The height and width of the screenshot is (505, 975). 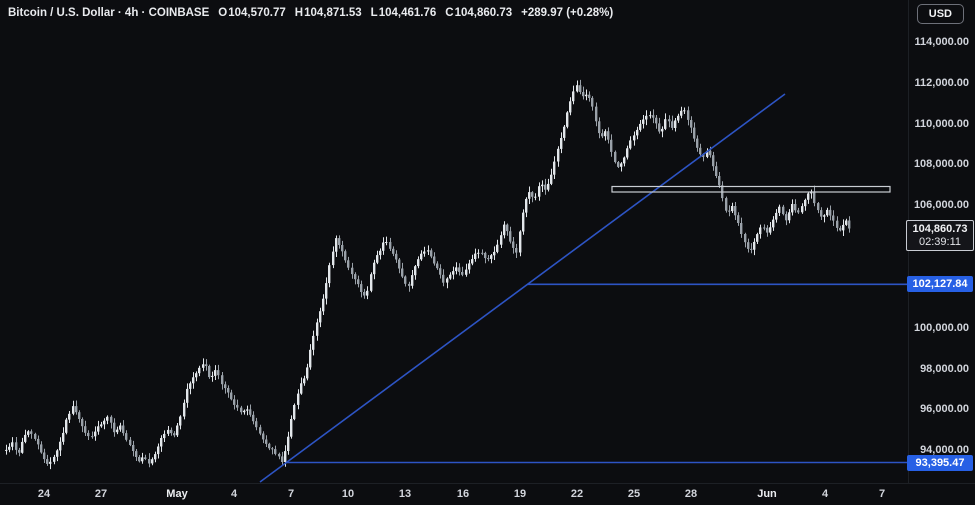 I want to click on price-axis-tick: 94,000.00, so click(x=944, y=450).